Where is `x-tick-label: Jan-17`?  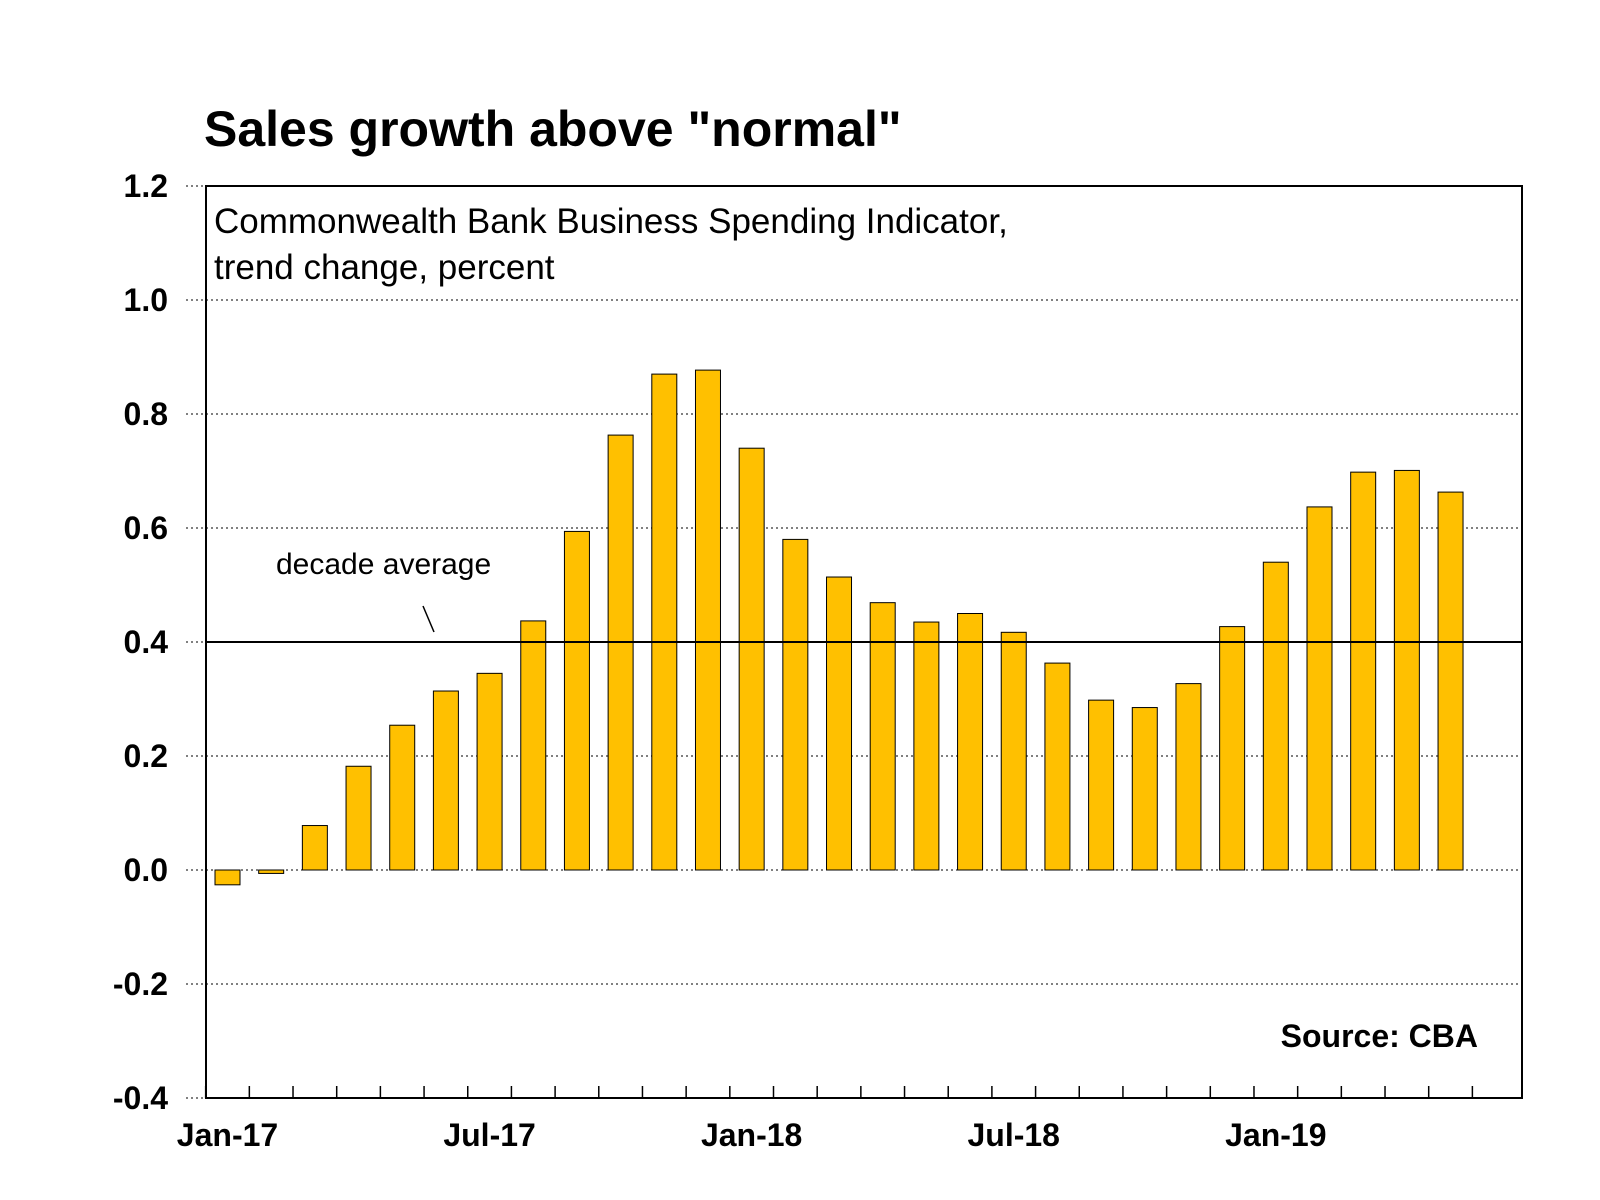
x-tick-label: Jan-17 is located at coordinates (227, 1135).